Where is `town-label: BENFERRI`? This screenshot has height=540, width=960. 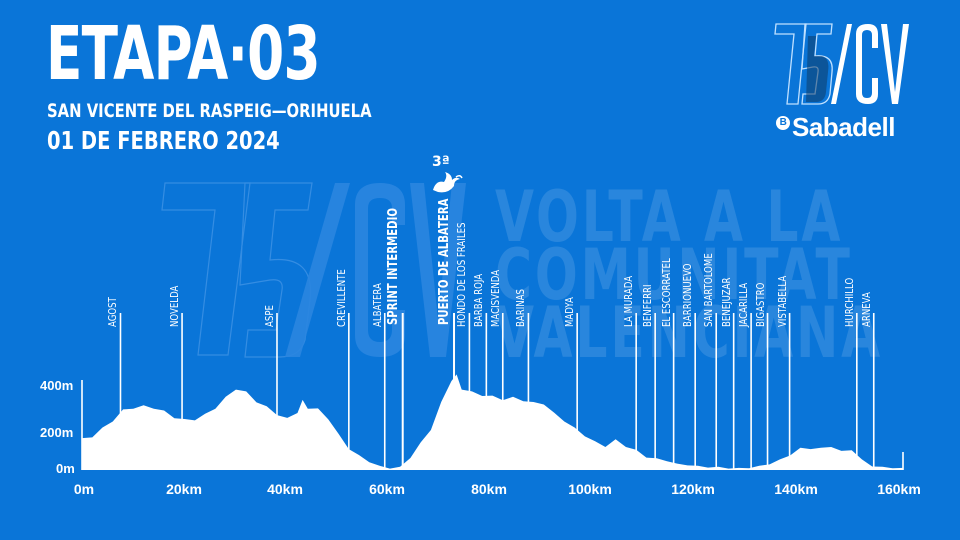 town-label: BENFERRI is located at coordinates (648, 305).